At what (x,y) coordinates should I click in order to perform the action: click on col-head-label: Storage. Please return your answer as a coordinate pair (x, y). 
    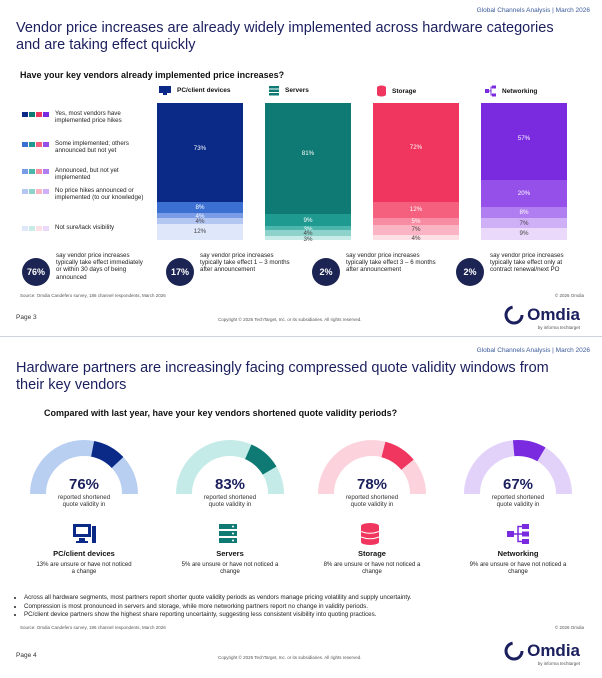
    Looking at the image, I should click on (404, 91).